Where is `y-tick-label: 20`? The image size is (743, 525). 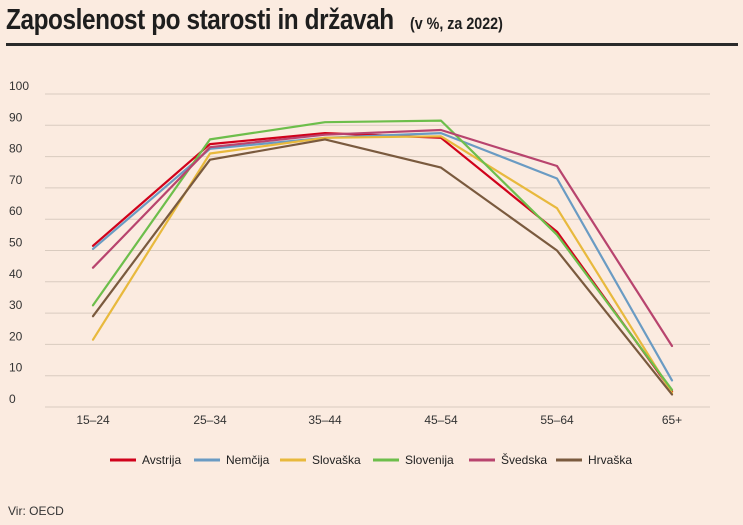
y-tick-label: 20 is located at coordinates (16, 336).